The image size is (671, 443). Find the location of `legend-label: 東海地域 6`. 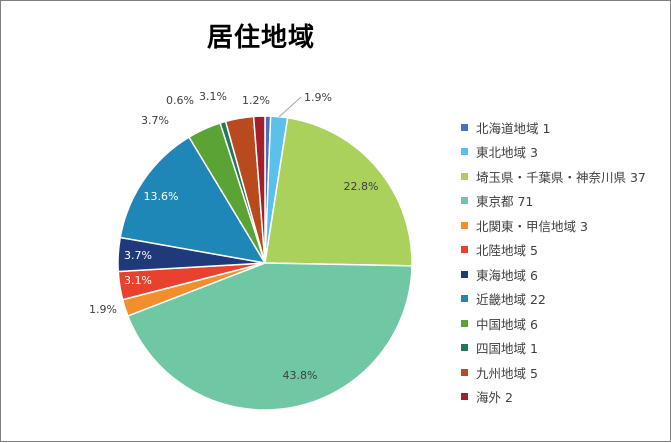

legend-label: 東海地域 6 is located at coordinates (507, 275).